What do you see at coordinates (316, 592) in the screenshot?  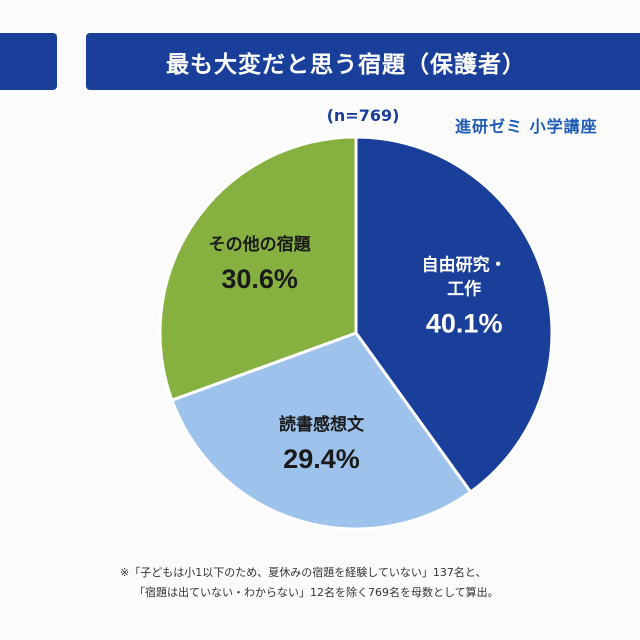 I see `footnote-line-2: 「宿題は出ていない・わからない」12名を除く769名を母数として算出。` at bounding box center [316, 592].